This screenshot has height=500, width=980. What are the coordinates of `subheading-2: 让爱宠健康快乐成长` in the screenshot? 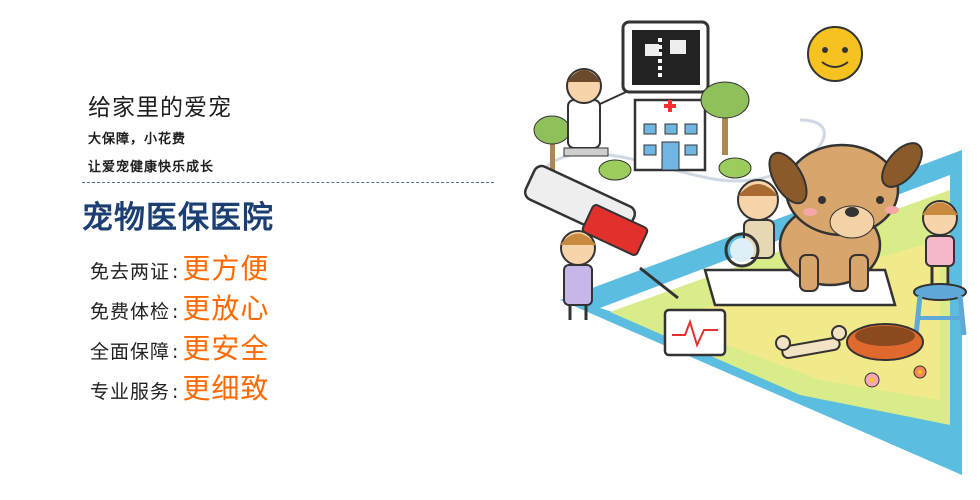 It's located at (151, 167).